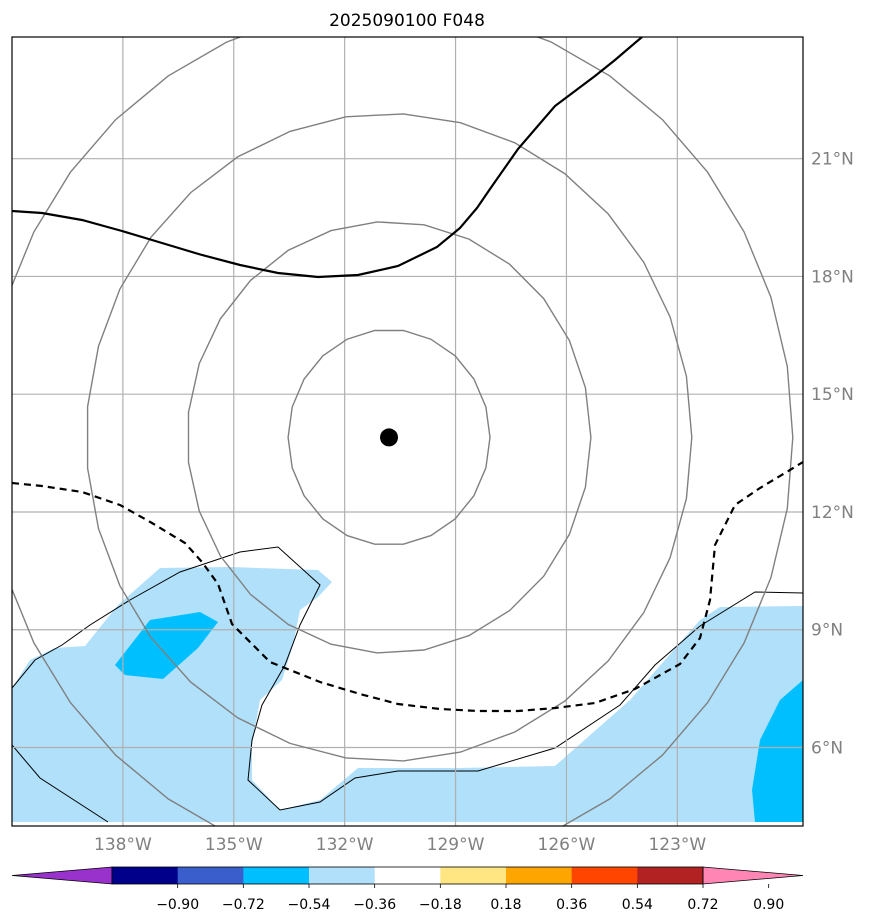 The image size is (873, 924). I want to click on colorbar-extend-min, so click(62, 875).